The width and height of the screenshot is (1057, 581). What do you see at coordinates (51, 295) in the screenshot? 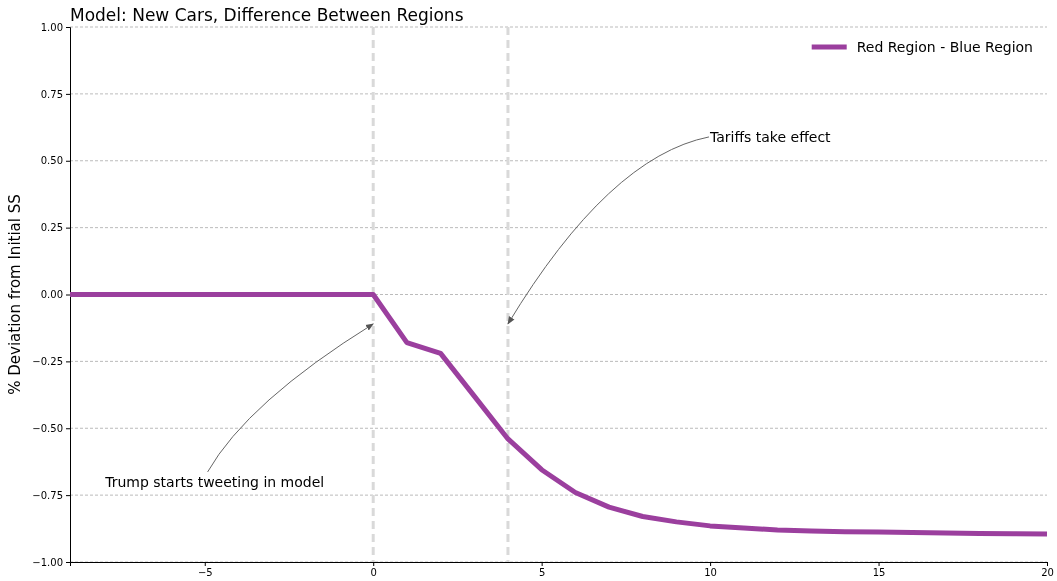
I see `y-tick-label: 0.00` at bounding box center [51, 295].